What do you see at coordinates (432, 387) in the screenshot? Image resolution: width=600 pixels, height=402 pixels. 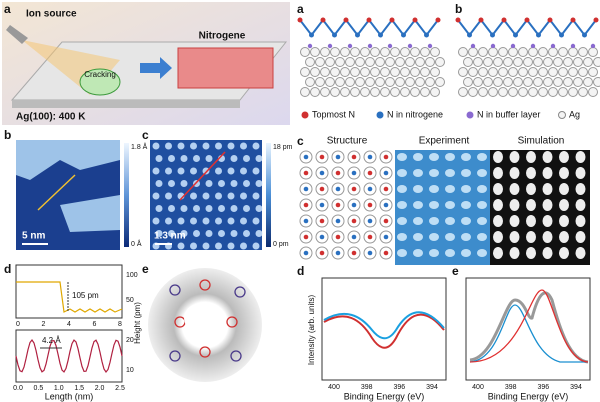 I see `tick-label: 394` at bounding box center [432, 387].